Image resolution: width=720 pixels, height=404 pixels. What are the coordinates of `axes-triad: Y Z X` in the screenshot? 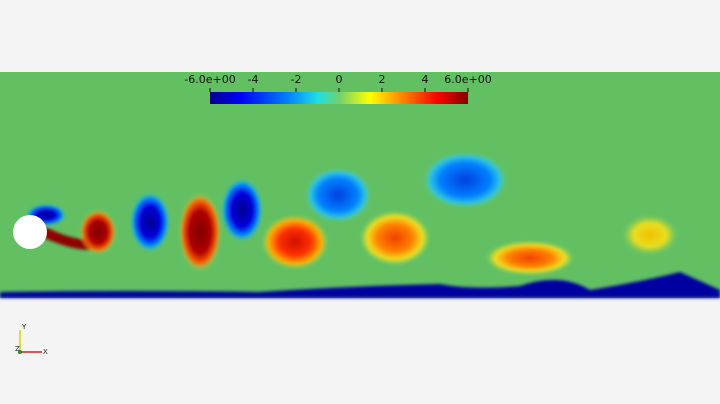 It's located at (31, 339).